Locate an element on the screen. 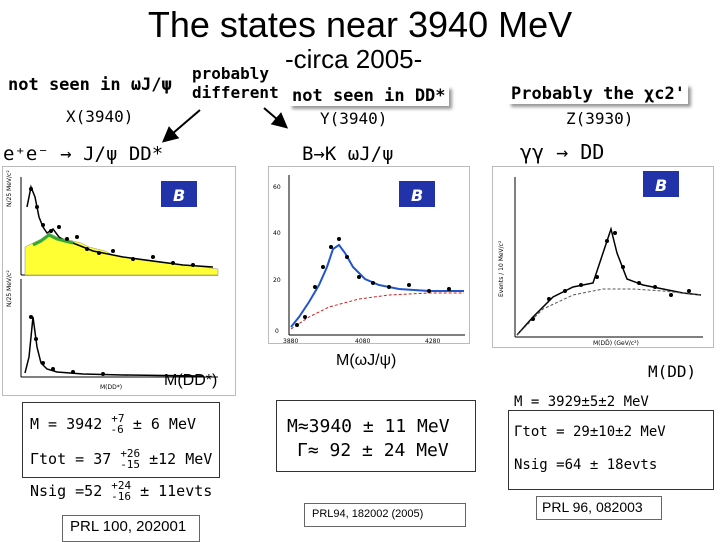  right-mass-result: M = 3929±5±2 MeV is located at coordinates (581, 402).